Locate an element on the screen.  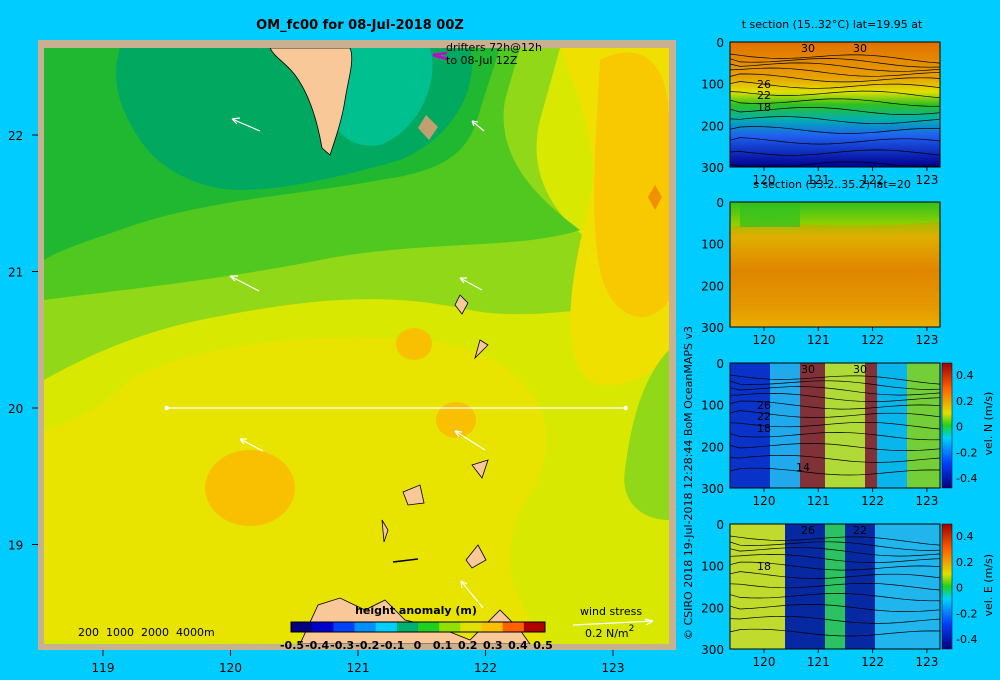
colorbar-title: height anomaly (m) is located at coordinates (416, 610).